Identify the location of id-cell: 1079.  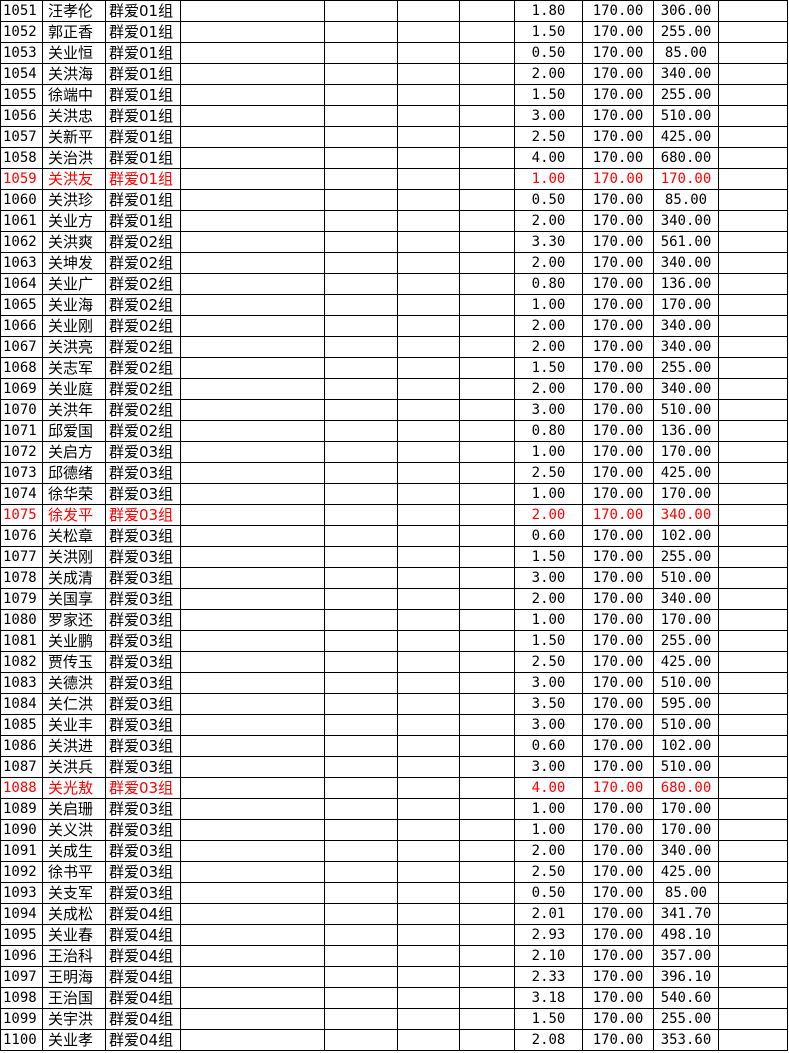
(21, 599).